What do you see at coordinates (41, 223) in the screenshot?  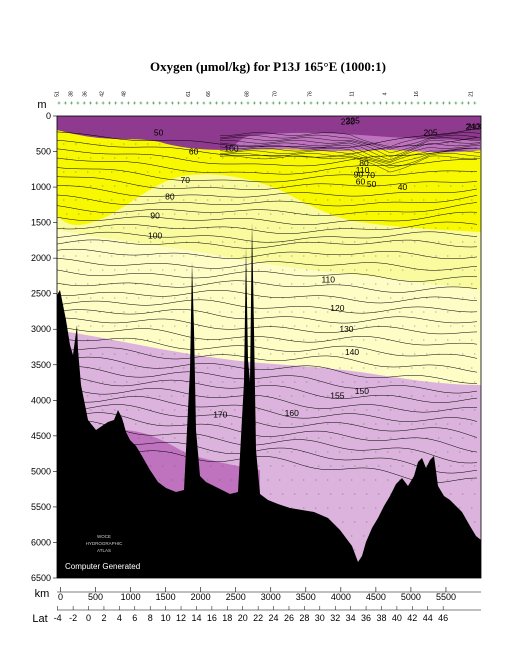 I see `depth-tick-label: 1500` at bounding box center [41, 223].